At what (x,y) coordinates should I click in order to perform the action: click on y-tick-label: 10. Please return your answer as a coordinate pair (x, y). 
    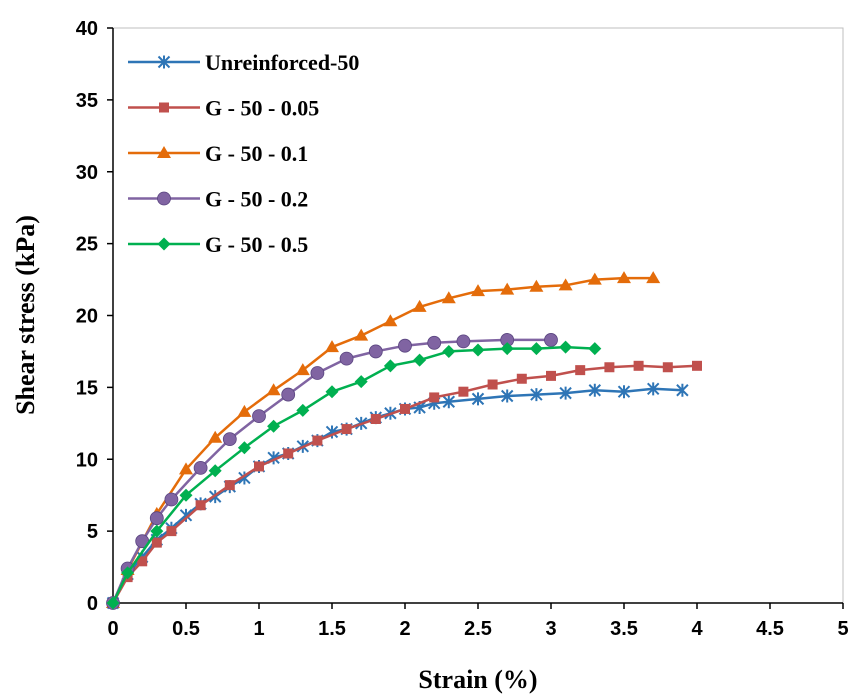
    Looking at the image, I should click on (87, 460).